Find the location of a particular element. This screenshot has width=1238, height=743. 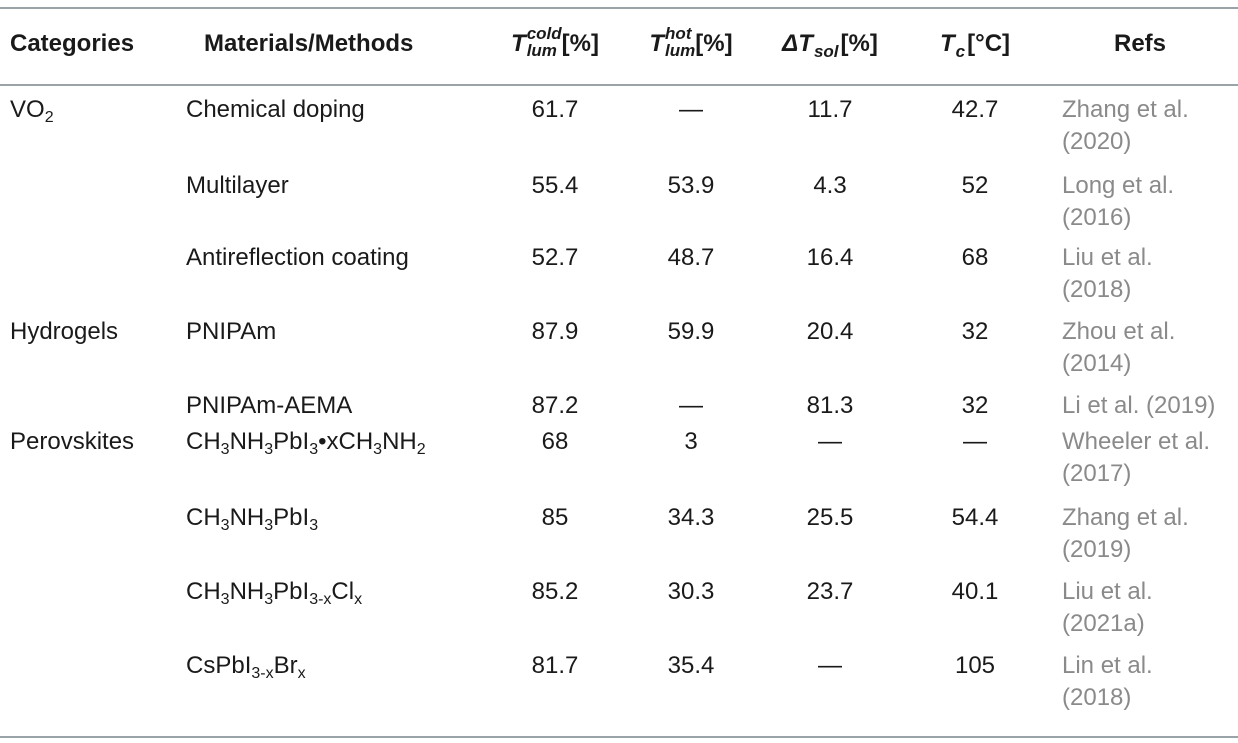

reference-citation: Wheeler et al. (2017) is located at coordinates (1136, 458).